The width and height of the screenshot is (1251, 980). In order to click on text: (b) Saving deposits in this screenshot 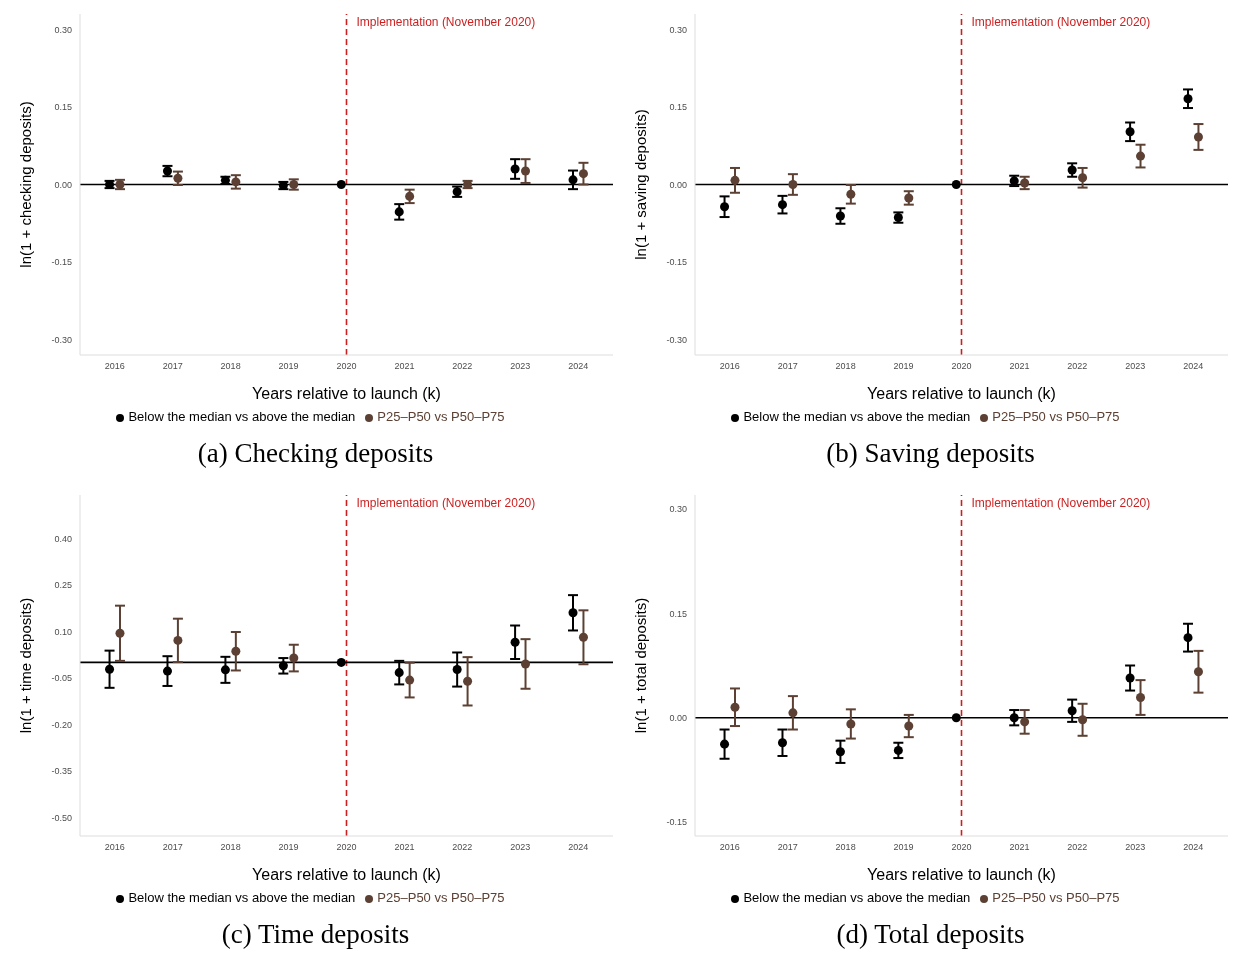, I will do `click(930, 453)`.